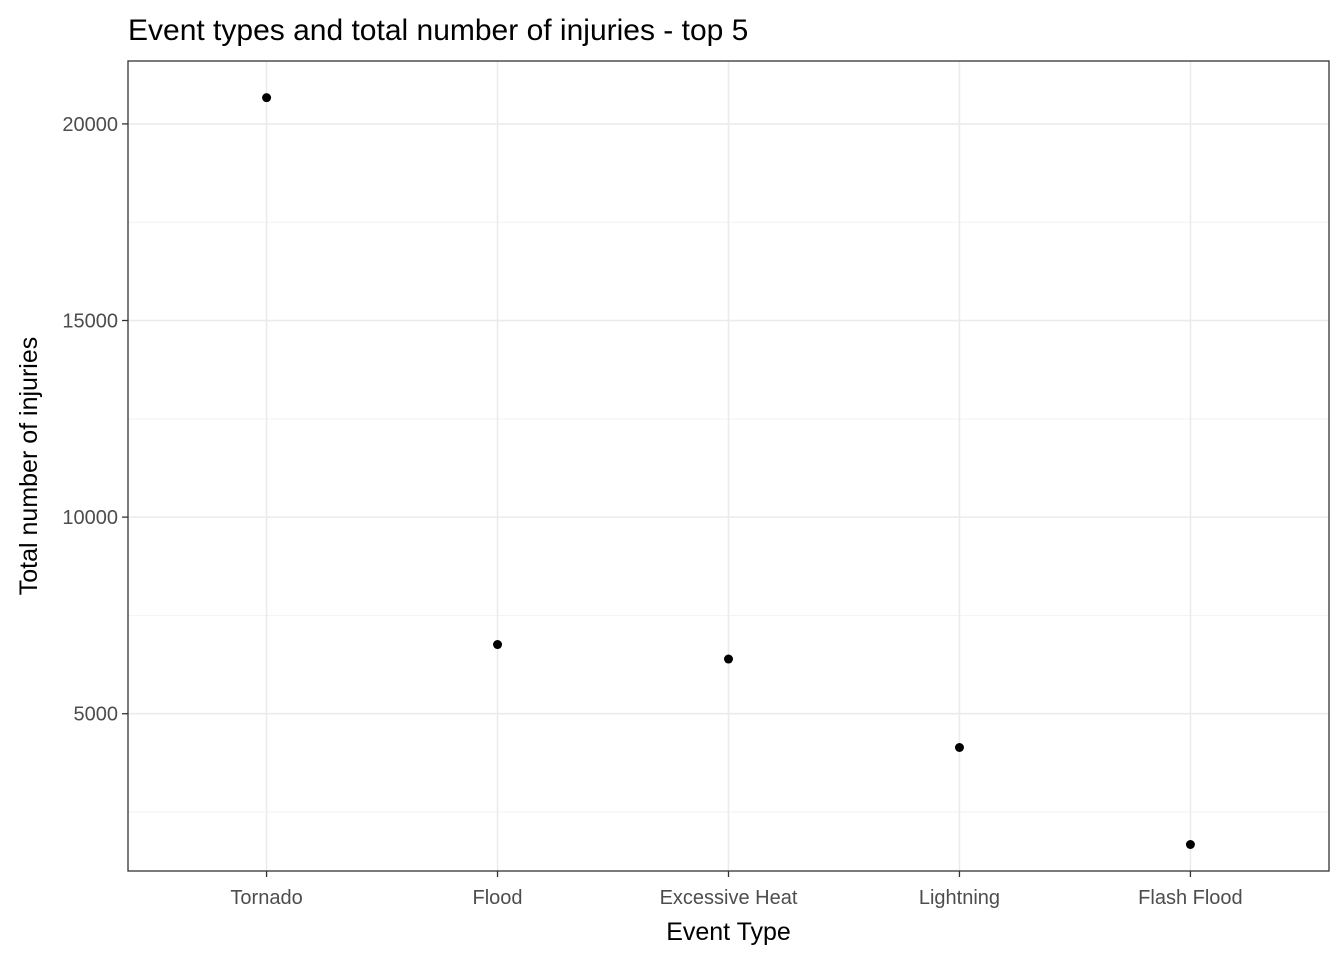 The height and width of the screenshot is (960, 1344). What do you see at coordinates (90, 322) in the screenshot?
I see `y-tick-label: 15000` at bounding box center [90, 322].